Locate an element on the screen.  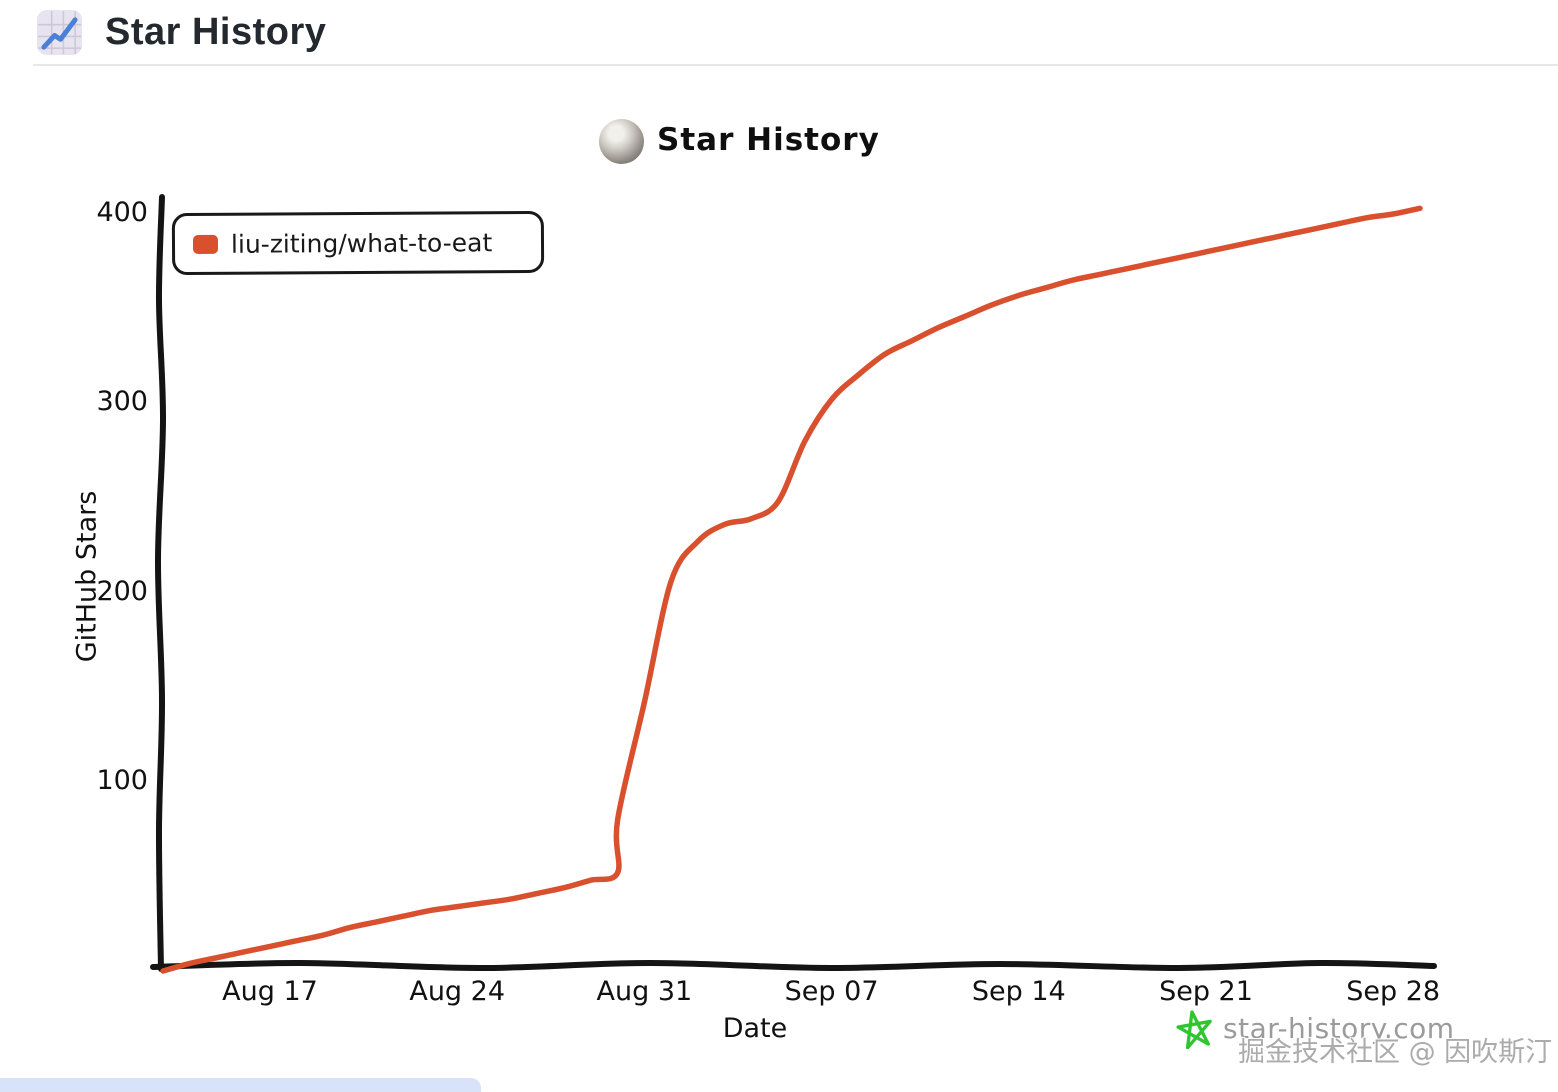
x-tick-label: Aug 17 is located at coordinates (270, 991).